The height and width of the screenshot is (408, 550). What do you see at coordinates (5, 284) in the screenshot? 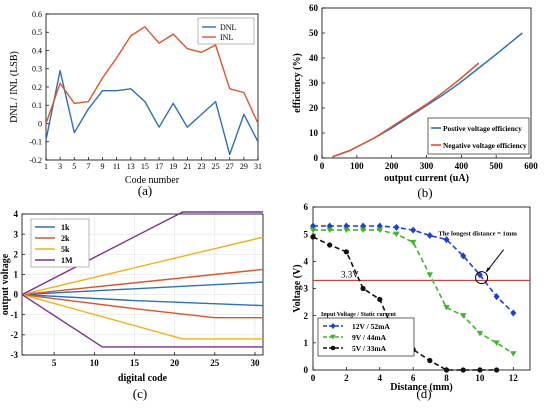
I see `c-y-label: output voltage` at bounding box center [5, 284].